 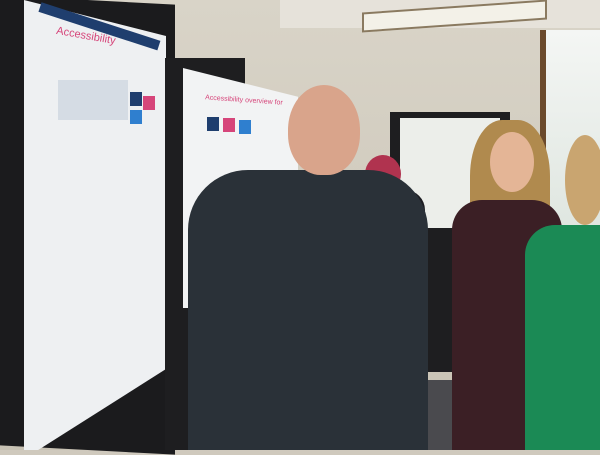 I want to click on poster-left-chart, so click(x=93, y=100).